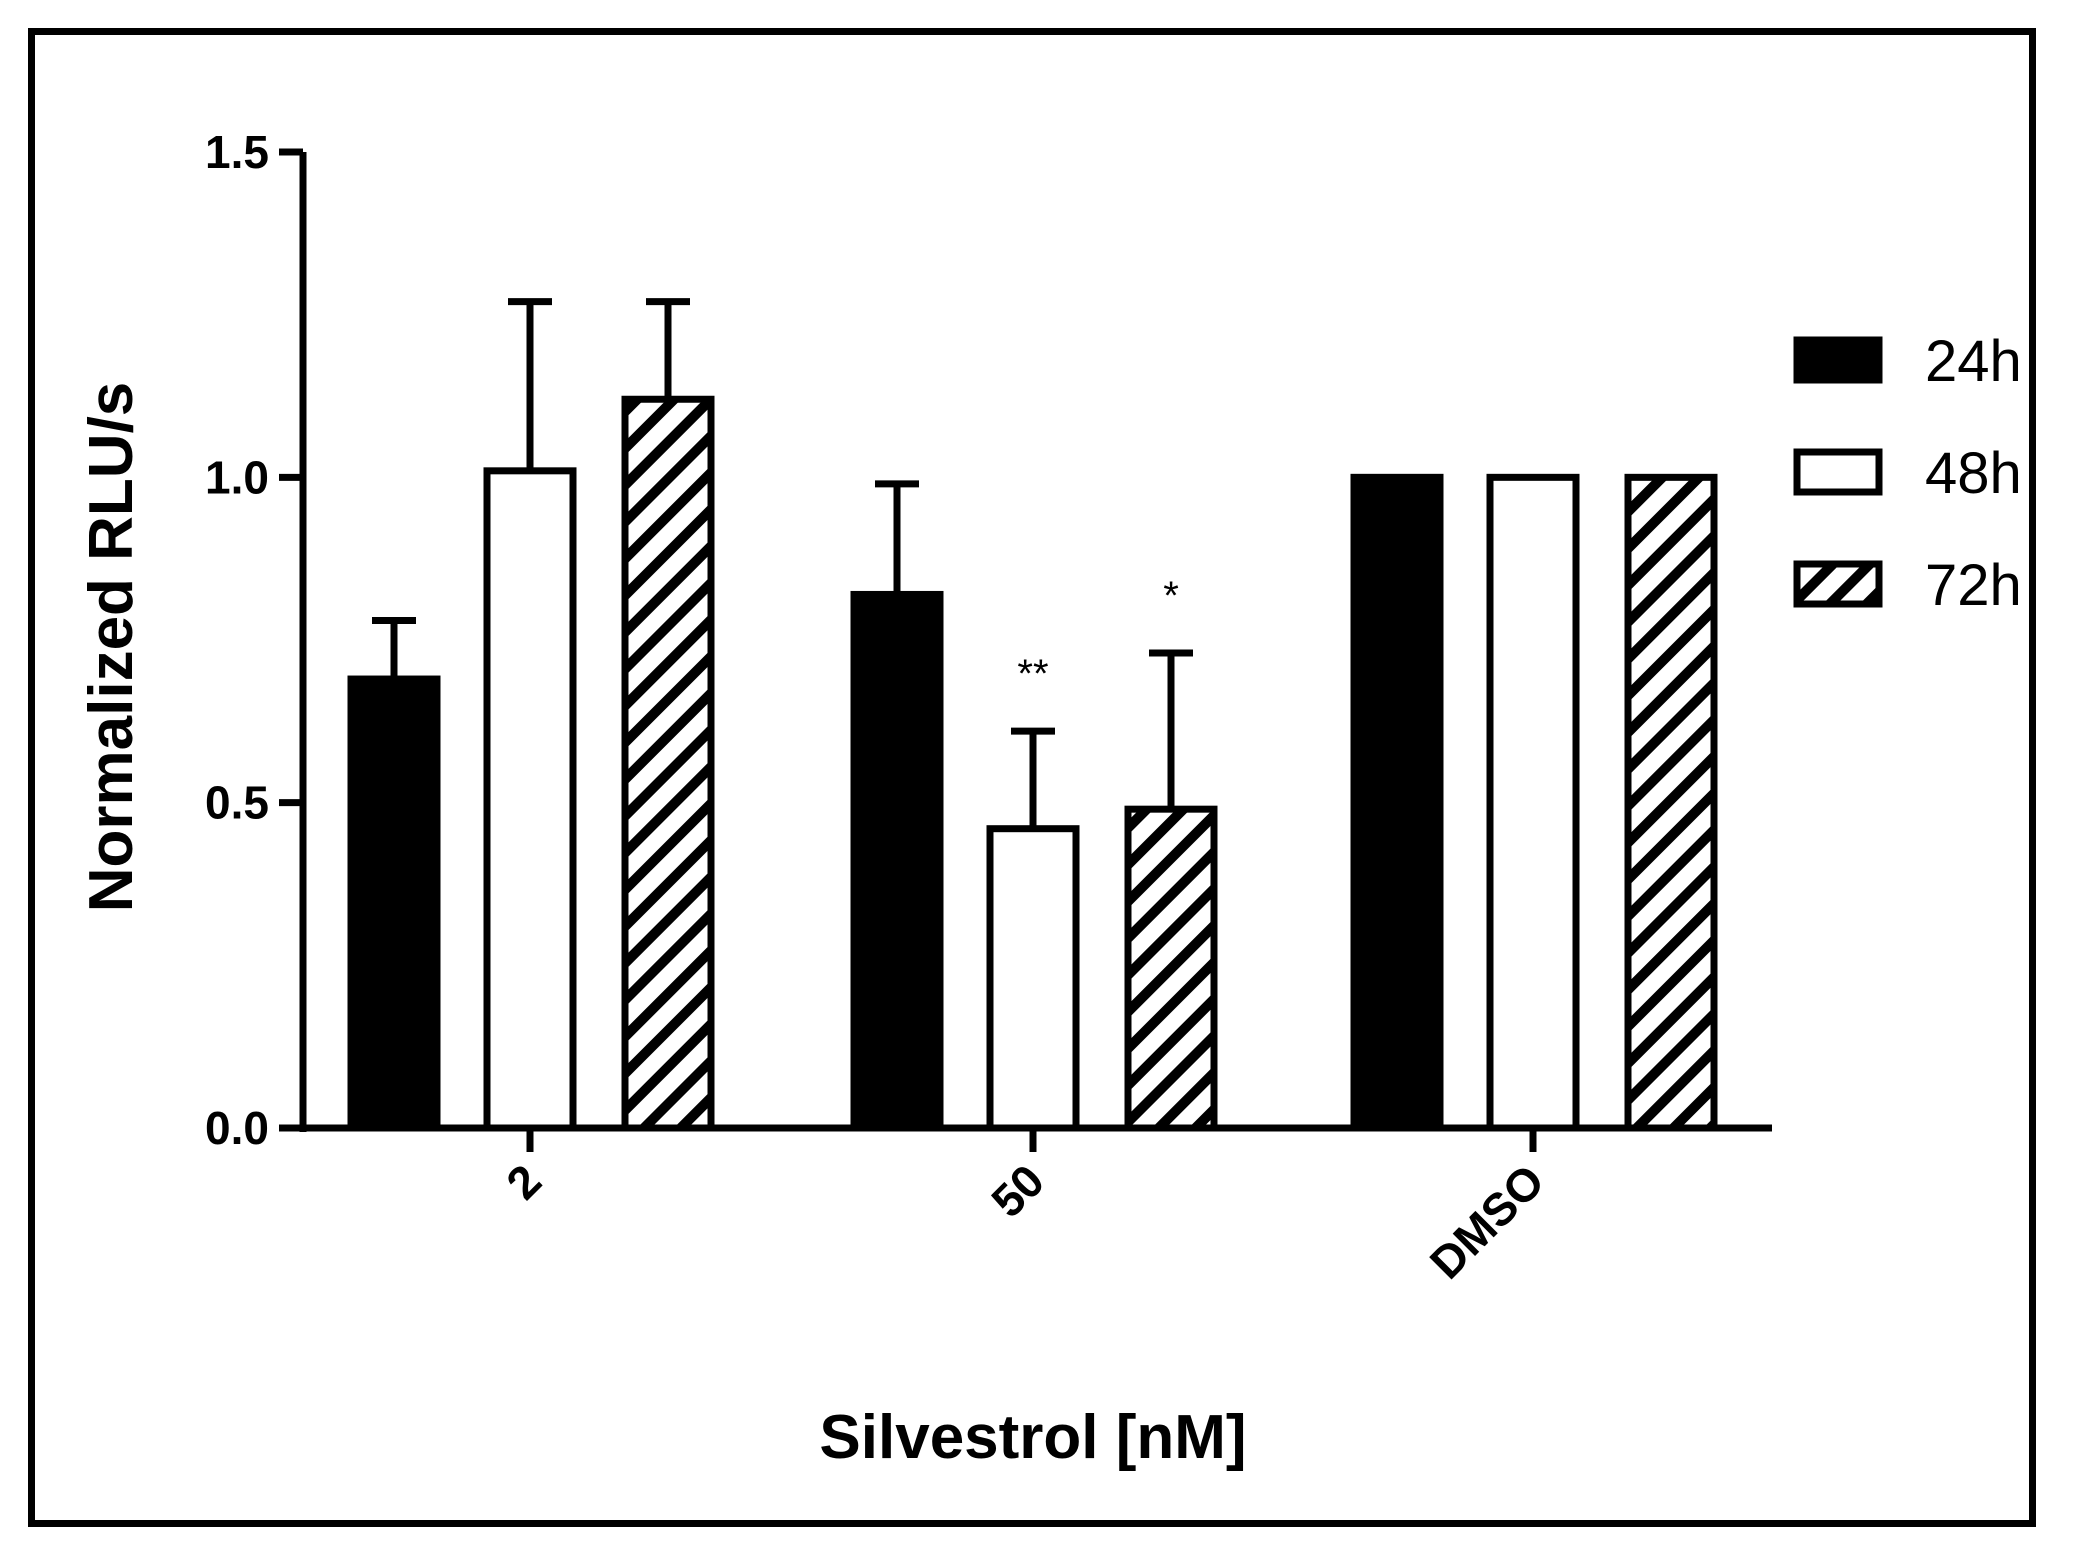 Image resolution: width=2092 pixels, height=1565 pixels. Describe the element at coordinates (1017, 1190) in the screenshot. I see `x-tick-label-50: 50` at that location.